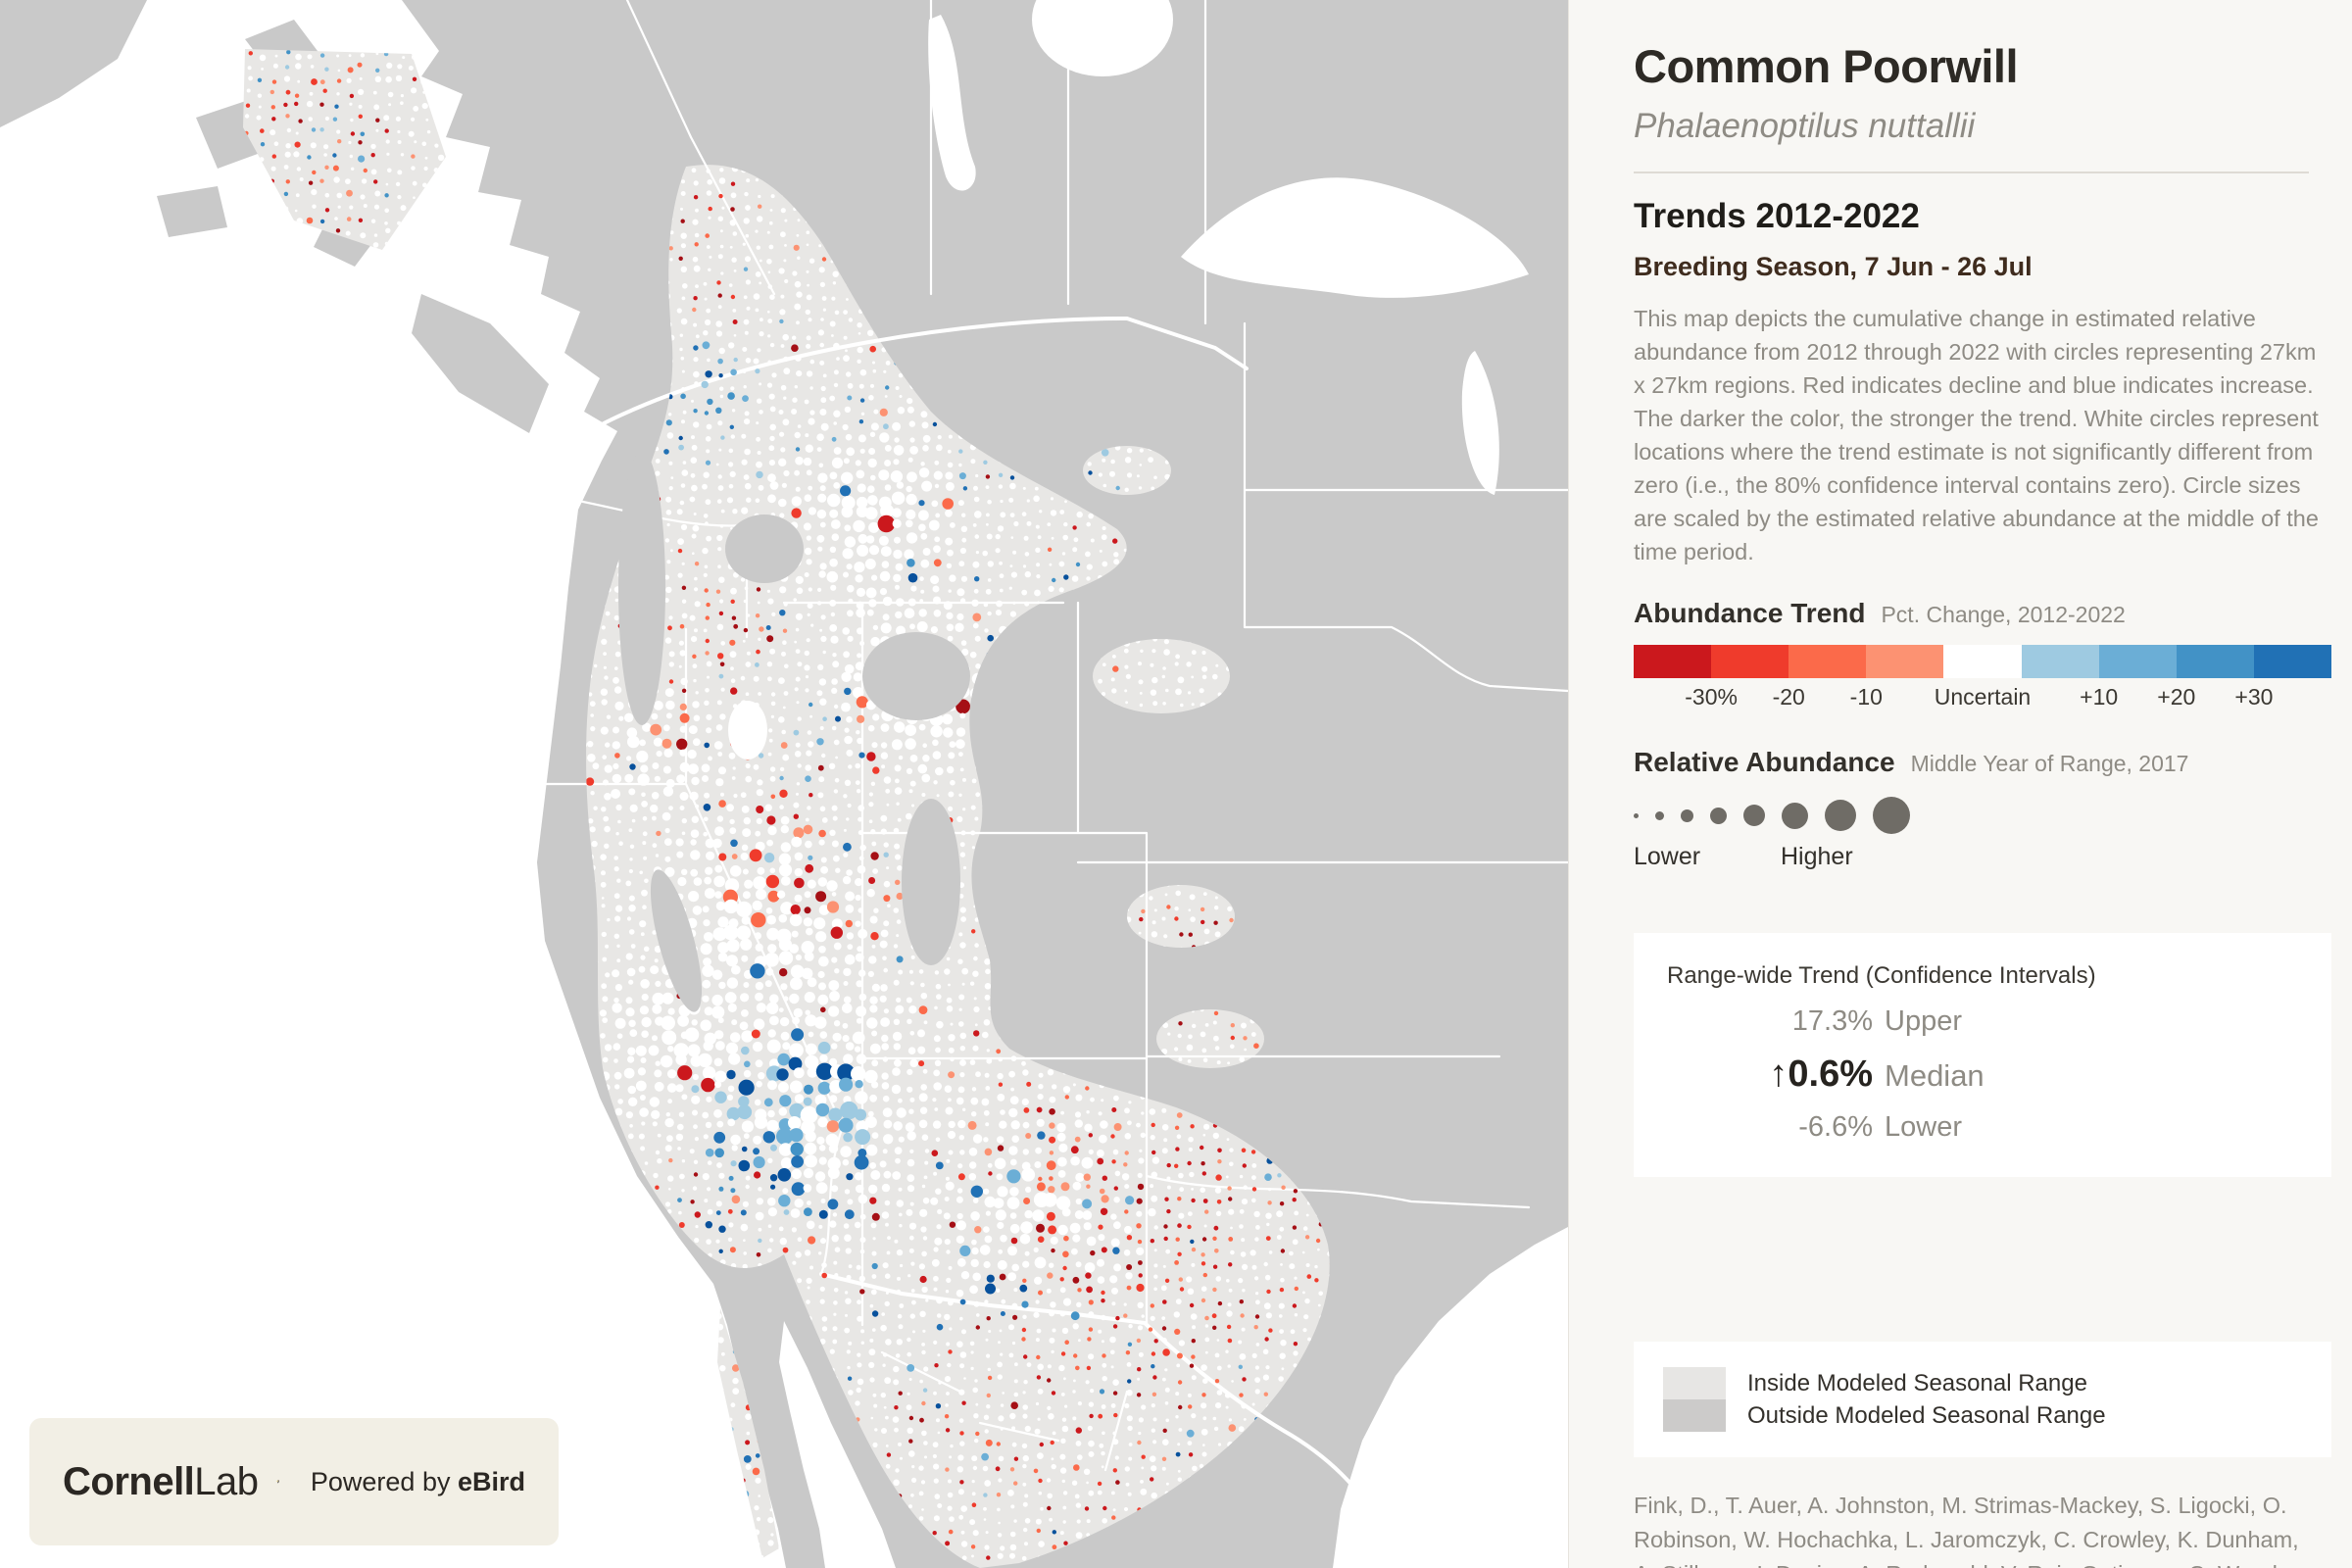 This screenshot has width=2352, height=1568. What do you see at coordinates (1866, 697) in the screenshot?
I see `colorbar-tick-label: -10` at bounding box center [1866, 697].